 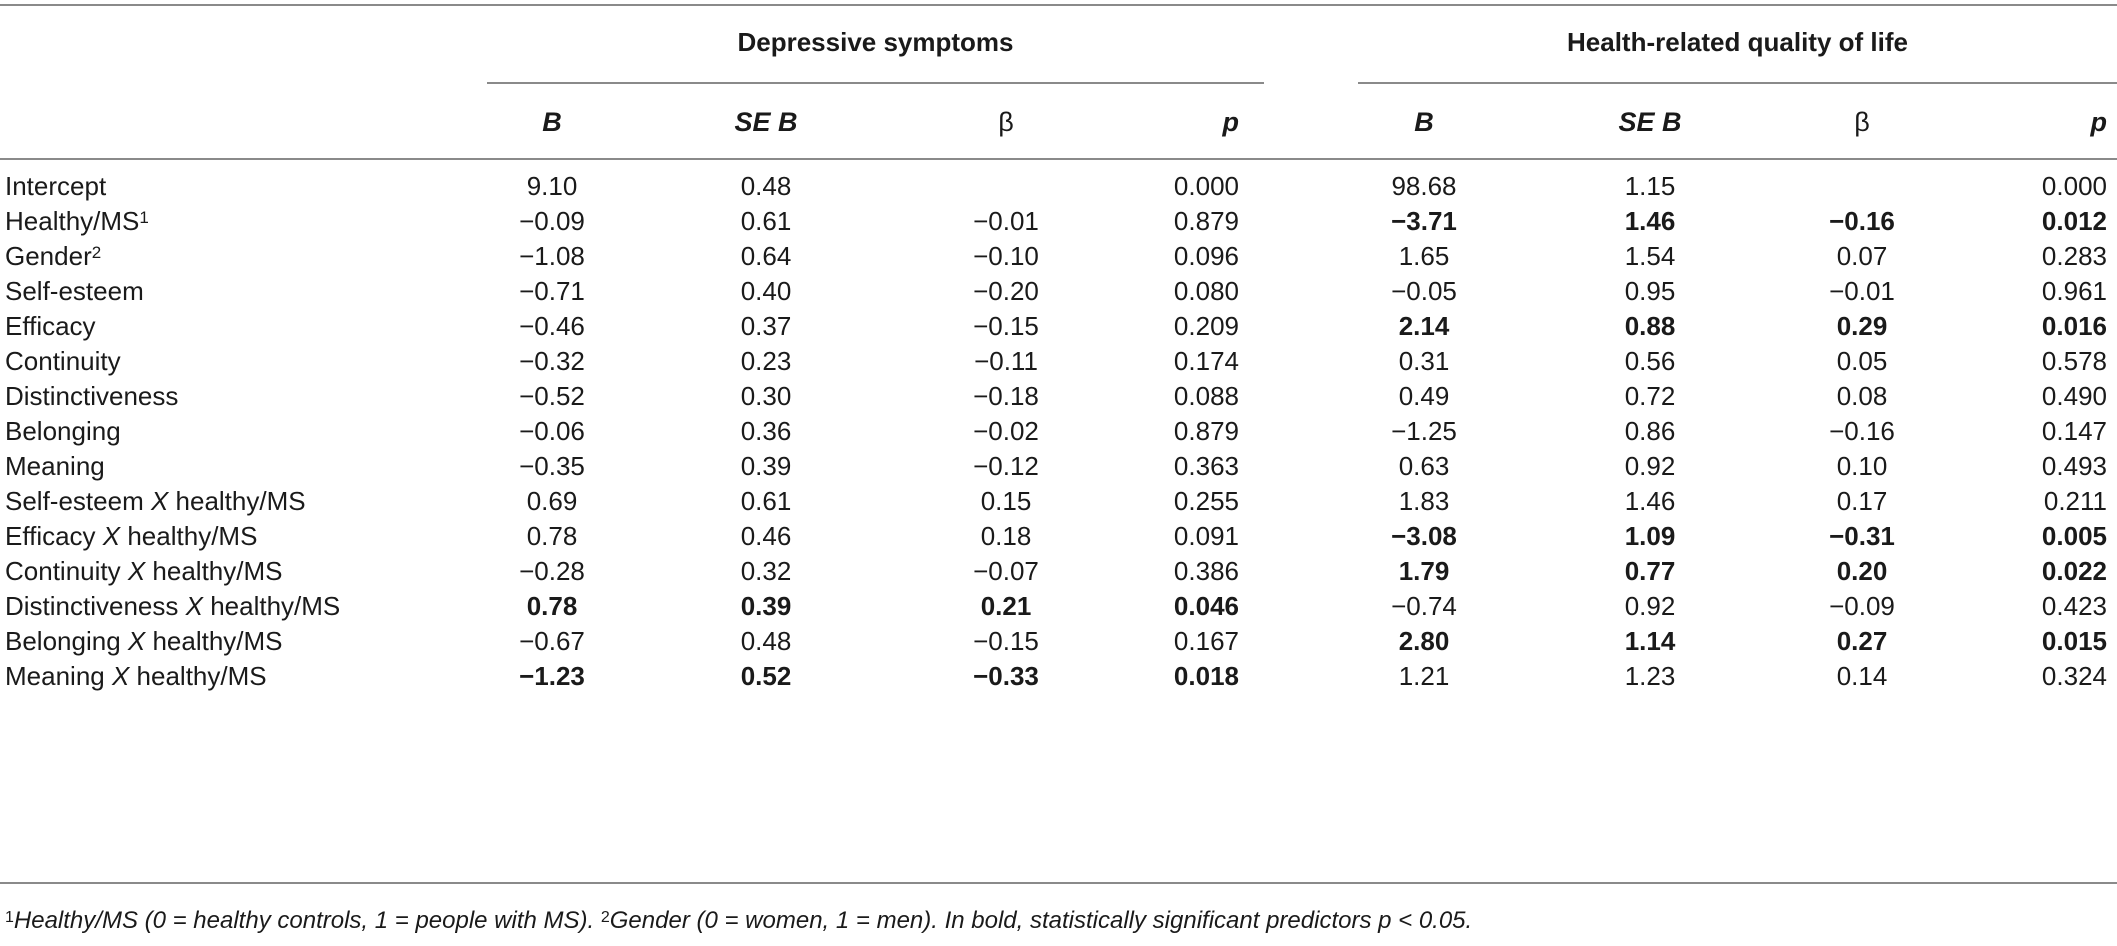 I want to click on table-cell: −1.08, so click(x=552, y=256).